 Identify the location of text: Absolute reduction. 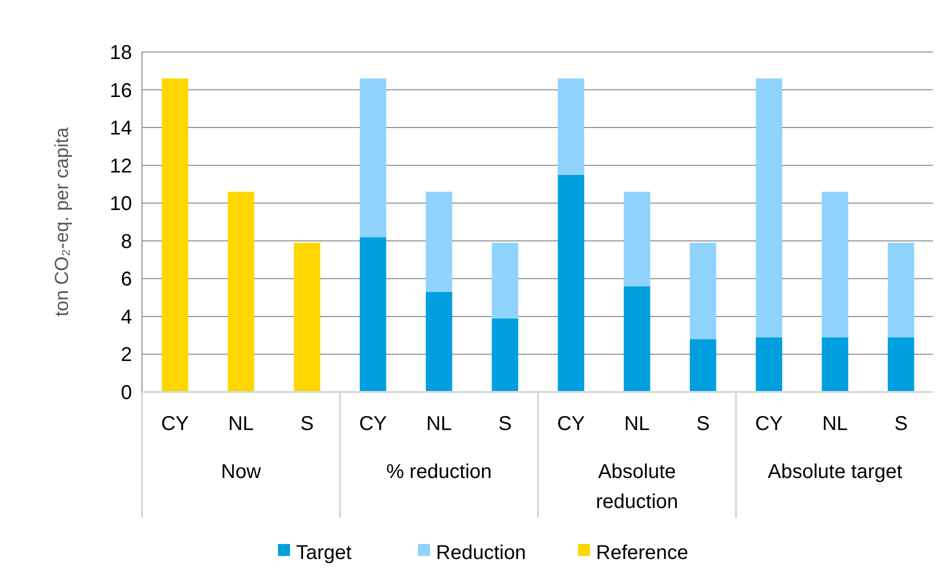
(637, 487).